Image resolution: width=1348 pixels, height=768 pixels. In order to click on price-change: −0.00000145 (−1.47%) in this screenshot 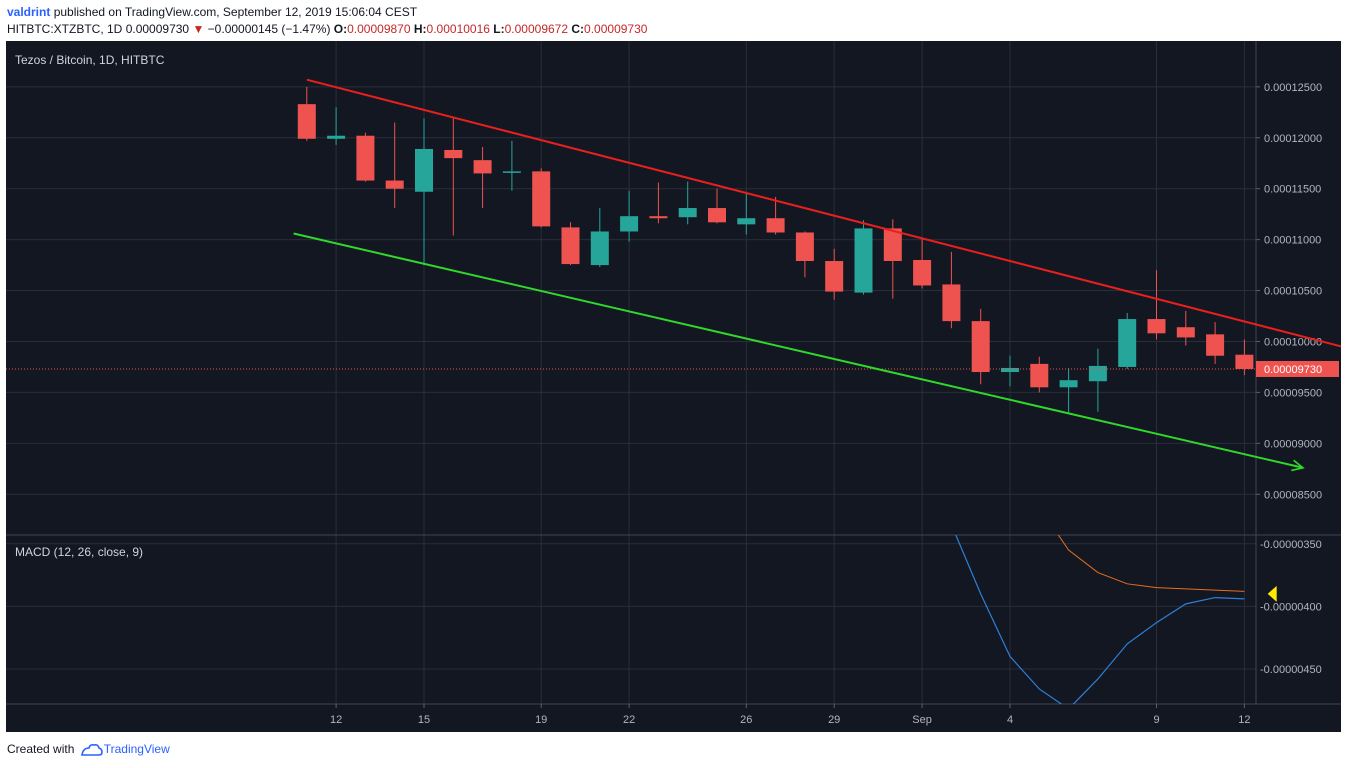, I will do `click(269, 29)`.